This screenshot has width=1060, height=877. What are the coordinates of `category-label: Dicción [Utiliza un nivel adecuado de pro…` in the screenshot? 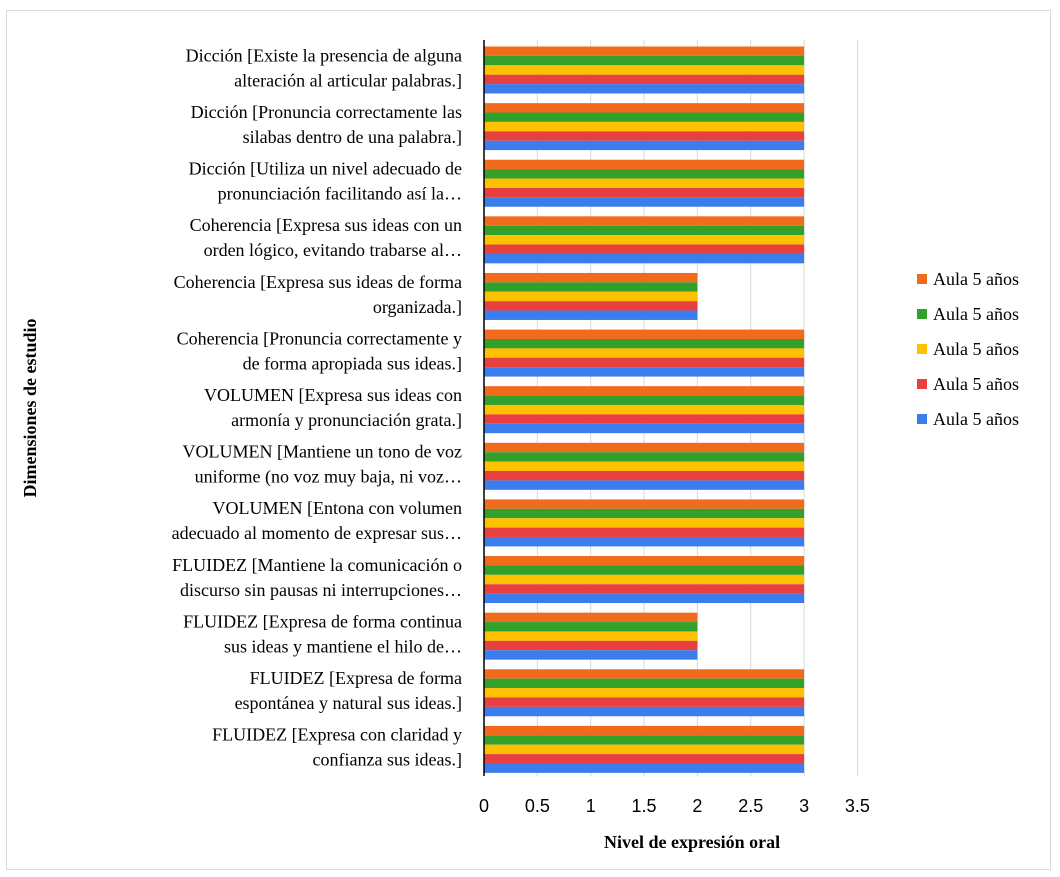 It's located at (325, 181).